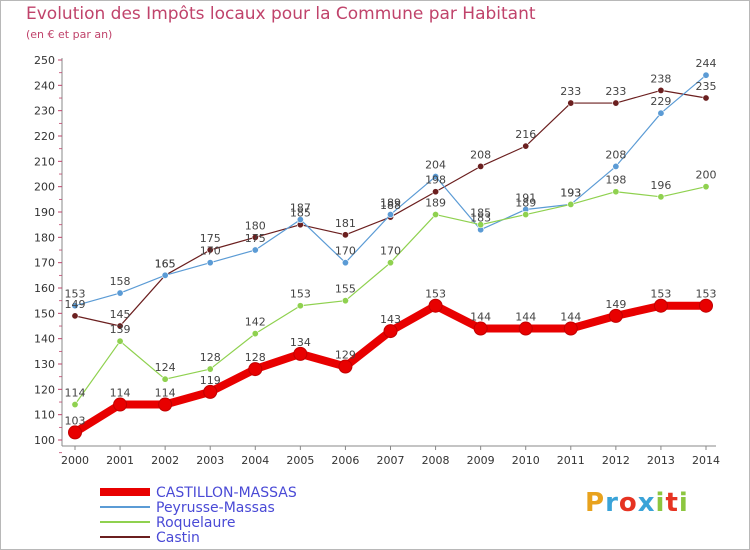  What do you see at coordinates (480, 154) in the screenshot?
I see `data-label: 208` at bounding box center [480, 154].